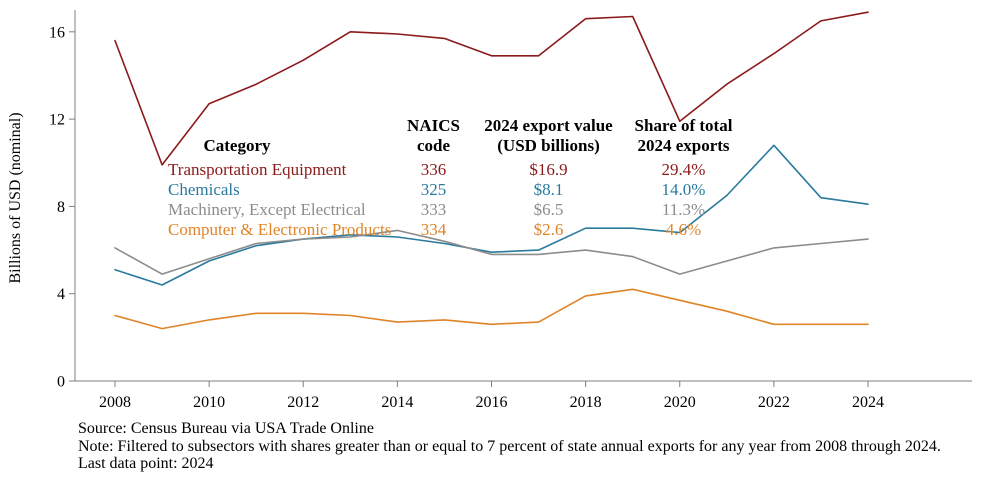 The image size is (991, 478). What do you see at coordinates (548, 209) in the screenshot?
I see `legend-cell-value: $6.5` at bounding box center [548, 209].